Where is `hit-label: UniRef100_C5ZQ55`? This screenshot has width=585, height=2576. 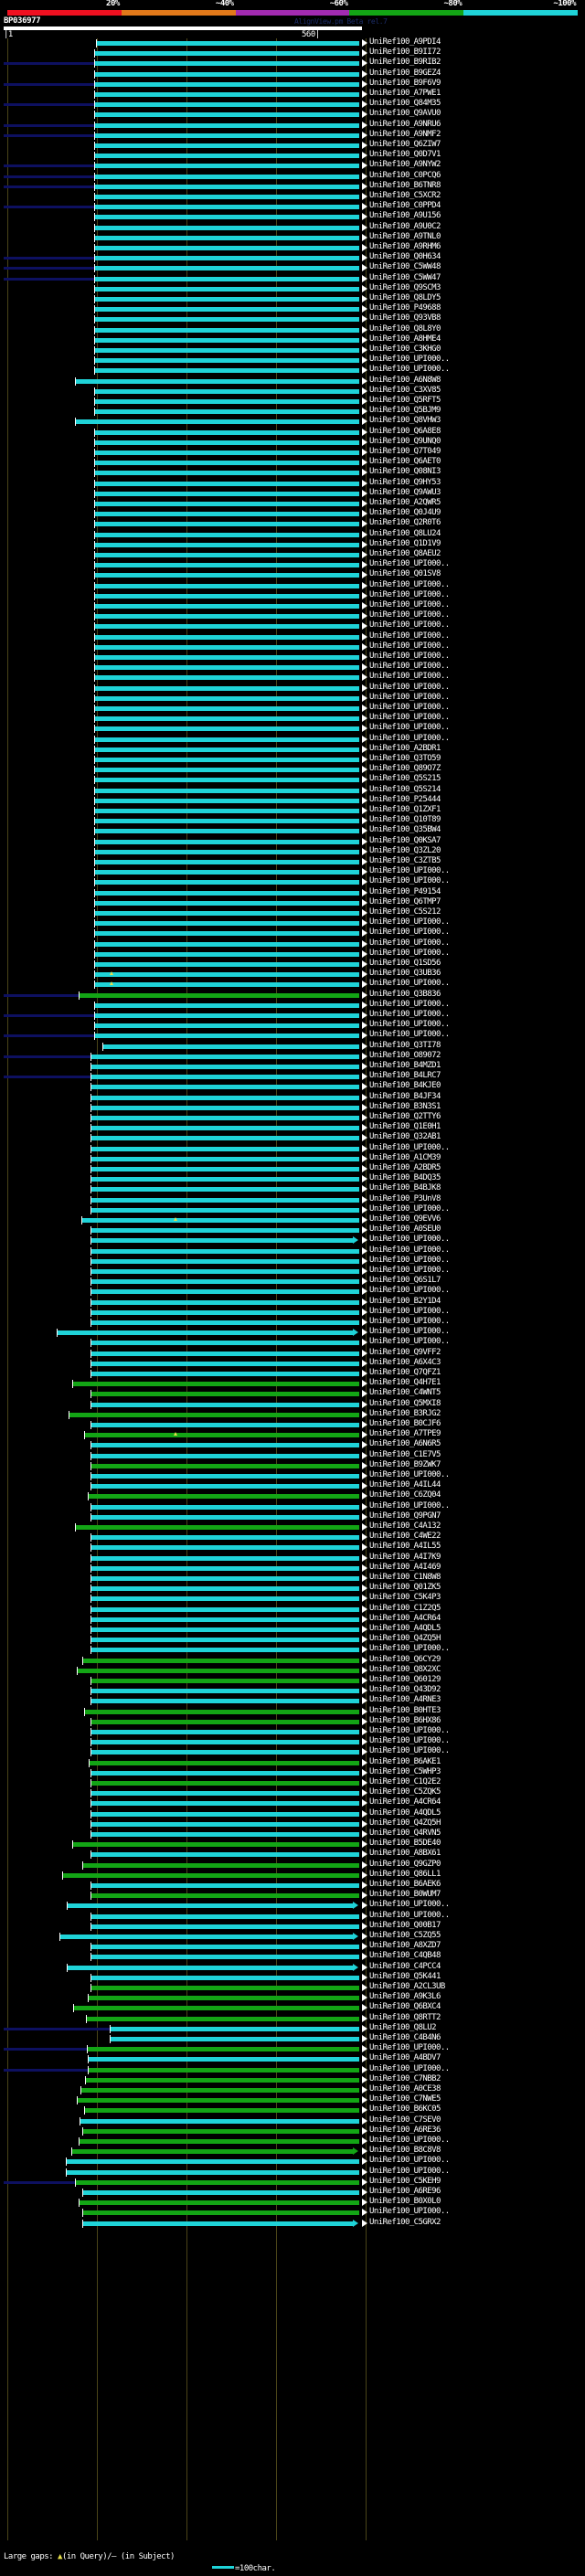 hit-label: UniRef100_C5ZQ55 is located at coordinates (405, 1935).